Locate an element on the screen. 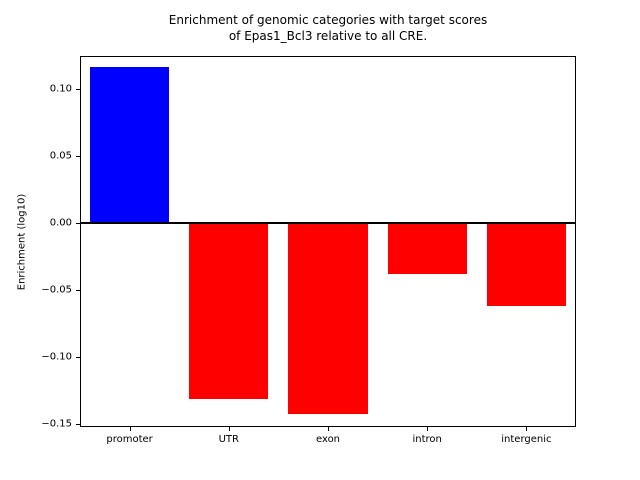  bar-intron is located at coordinates (427, 249).